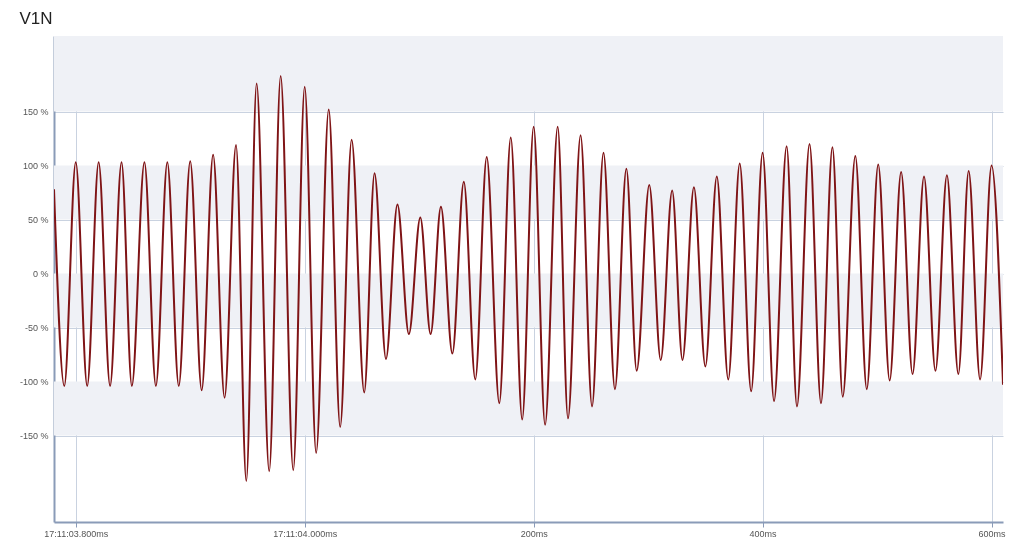 Image resolution: width=1017 pixels, height=539 pixels. What do you see at coordinates (34, 382) in the screenshot?
I see `y-tick-label: -100 %` at bounding box center [34, 382].